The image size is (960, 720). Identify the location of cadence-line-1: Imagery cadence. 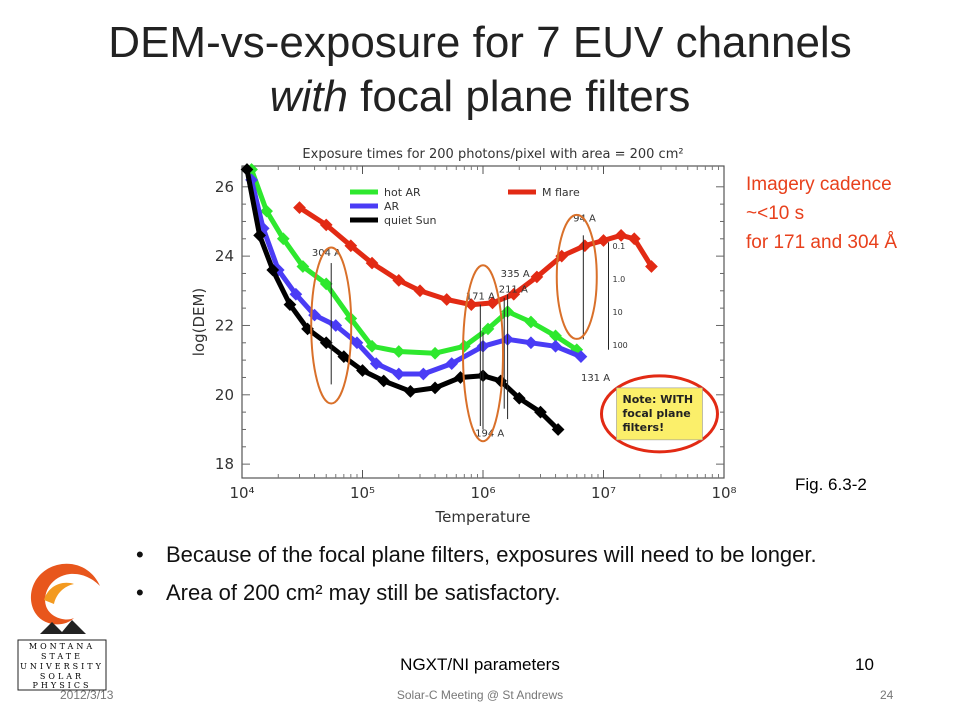
(819, 184).